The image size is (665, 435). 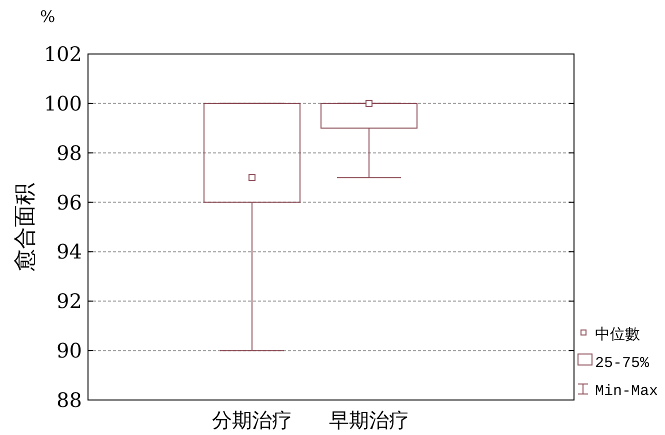 What do you see at coordinates (25, 227) in the screenshot?
I see `y-axis-title: 愈合面积` at bounding box center [25, 227].